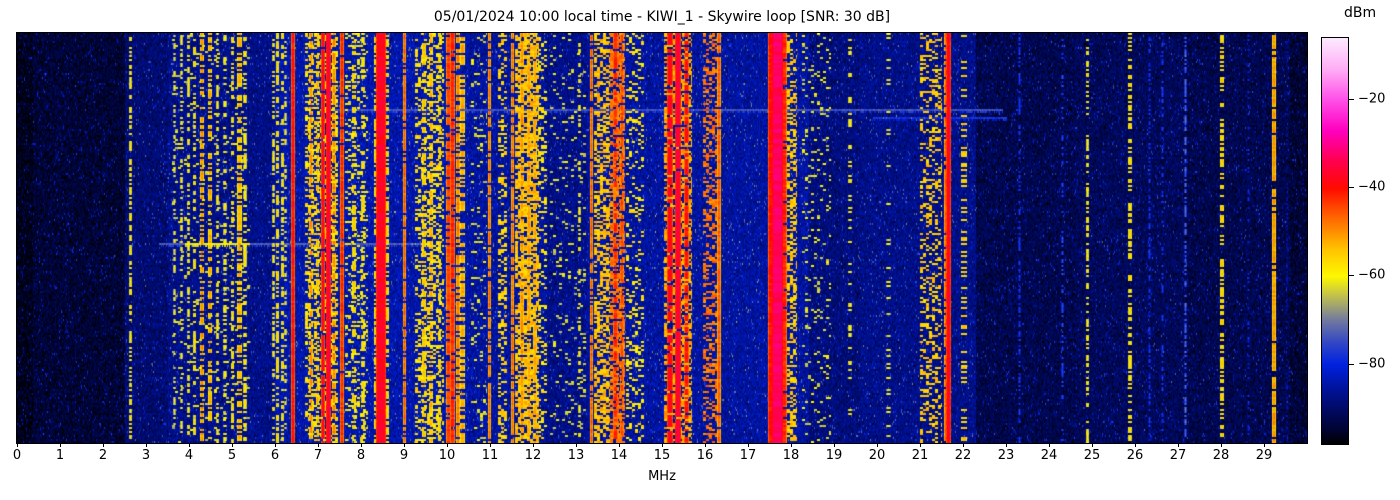 The width and height of the screenshot is (1400, 500). Describe the element at coordinates (1006, 455) in the screenshot. I see `x-tick-label: 23` at that location.